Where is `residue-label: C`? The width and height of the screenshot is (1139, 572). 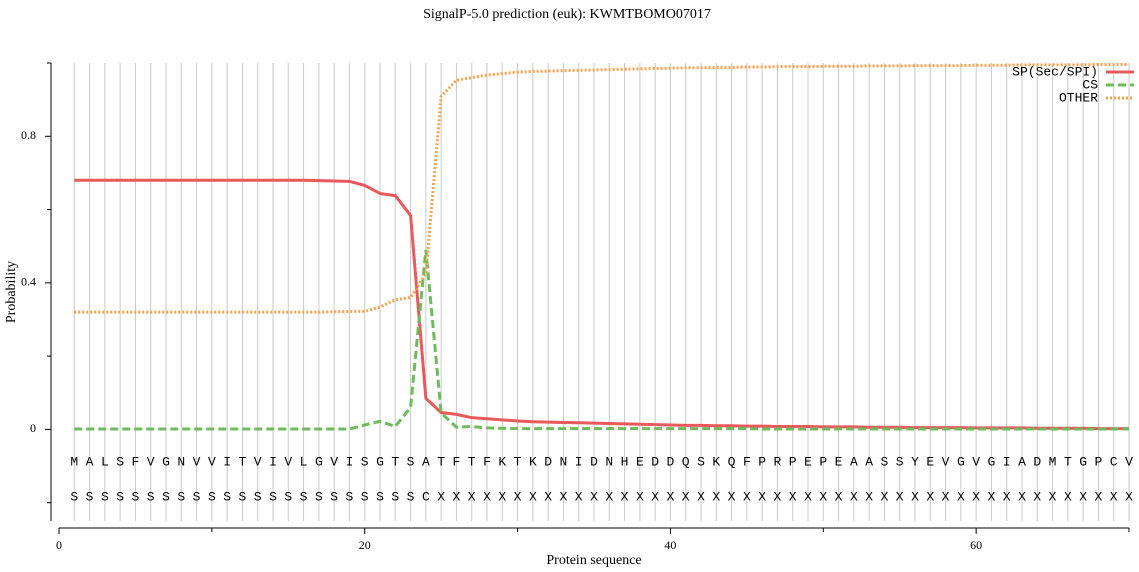
residue-label: C is located at coordinates (426, 496).